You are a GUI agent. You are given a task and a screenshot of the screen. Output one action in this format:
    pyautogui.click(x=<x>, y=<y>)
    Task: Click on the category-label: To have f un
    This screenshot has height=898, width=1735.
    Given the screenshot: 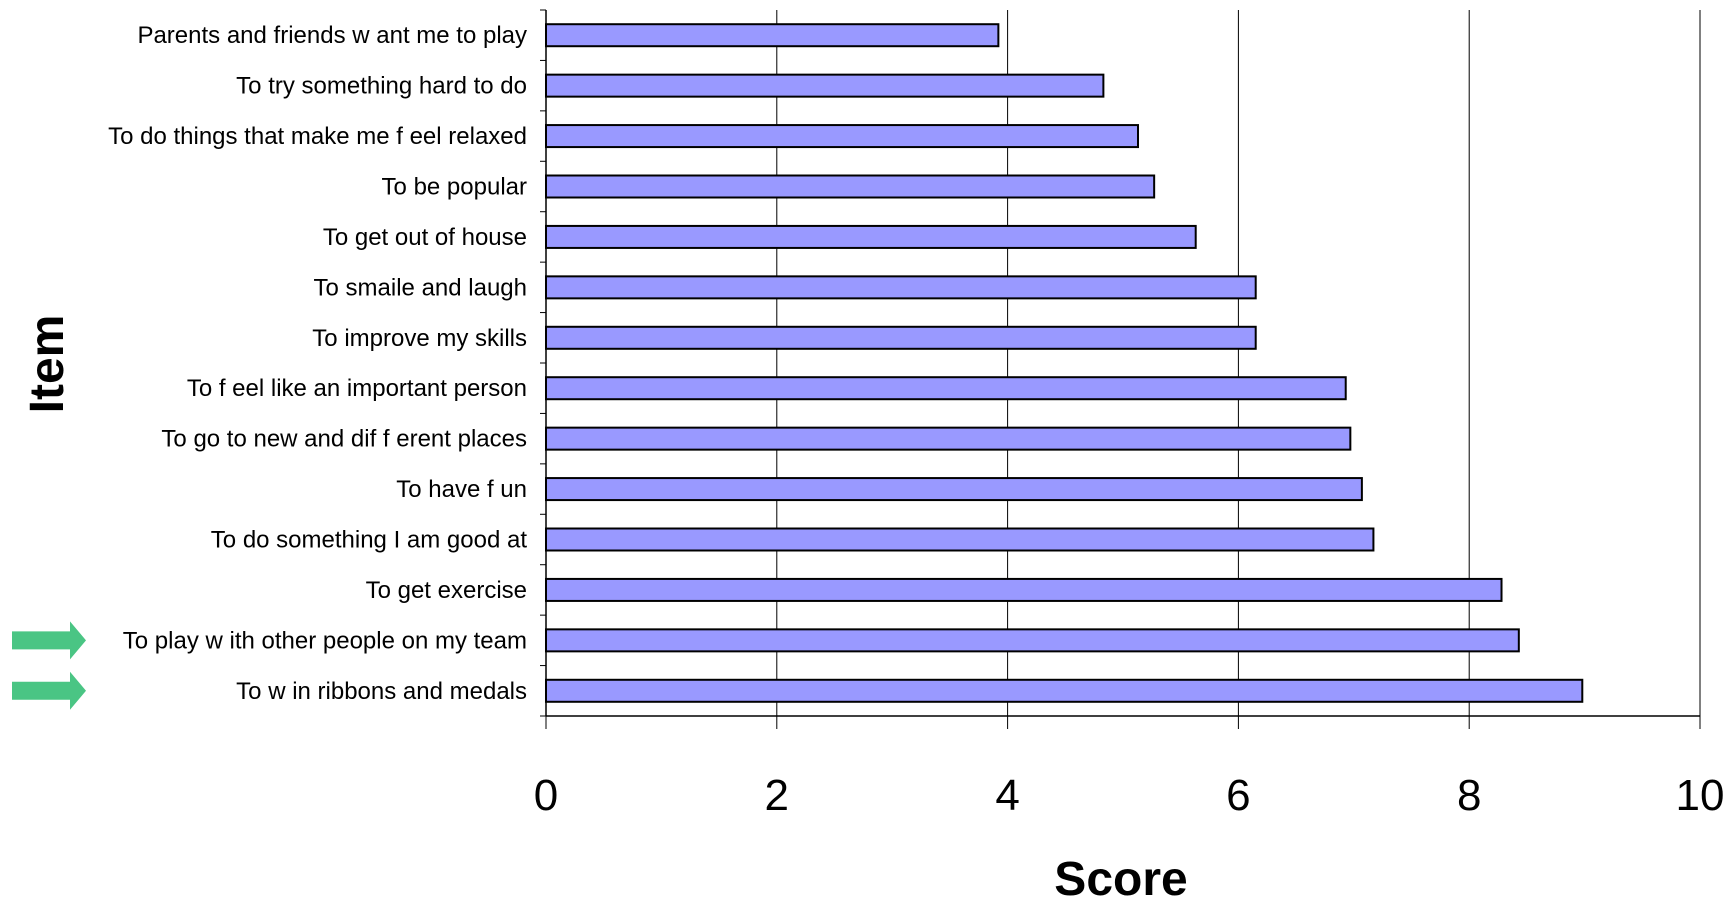 What is the action you would take?
    pyautogui.click(x=461, y=489)
    